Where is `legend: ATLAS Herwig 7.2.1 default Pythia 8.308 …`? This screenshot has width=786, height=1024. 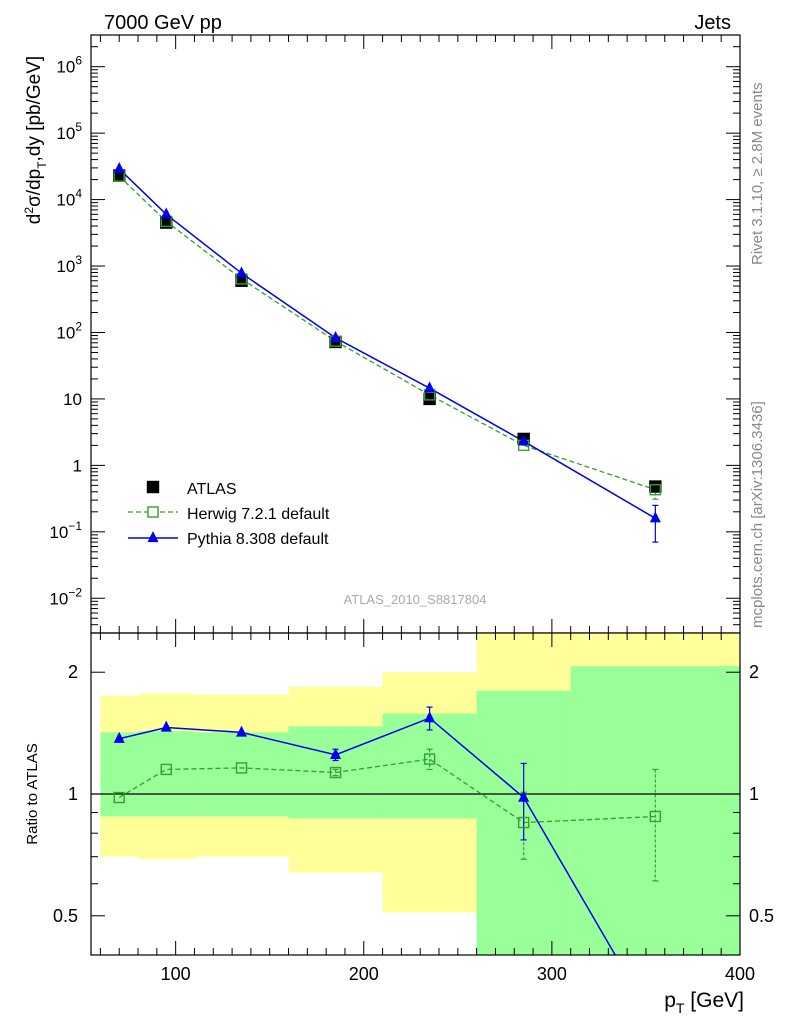
legend: ATLAS Herwig 7.2.1 default Pythia 8.308 … is located at coordinates (229, 514).